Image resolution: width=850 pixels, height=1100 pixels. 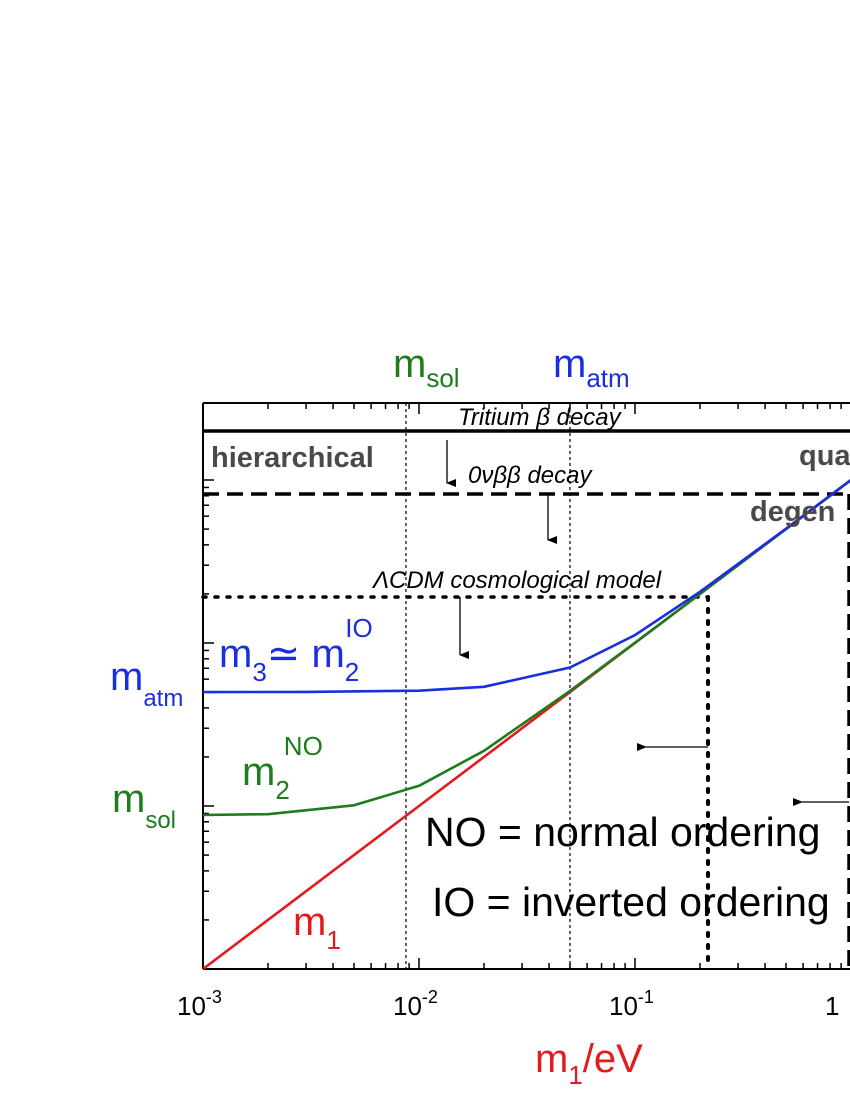 What do you see at coordinates (508, 1004) in the screenshot?
I see `x-tick-labels: 10⁻³ 10⁻² 10⁻¹ 1` at bounding box center [508, 1004].